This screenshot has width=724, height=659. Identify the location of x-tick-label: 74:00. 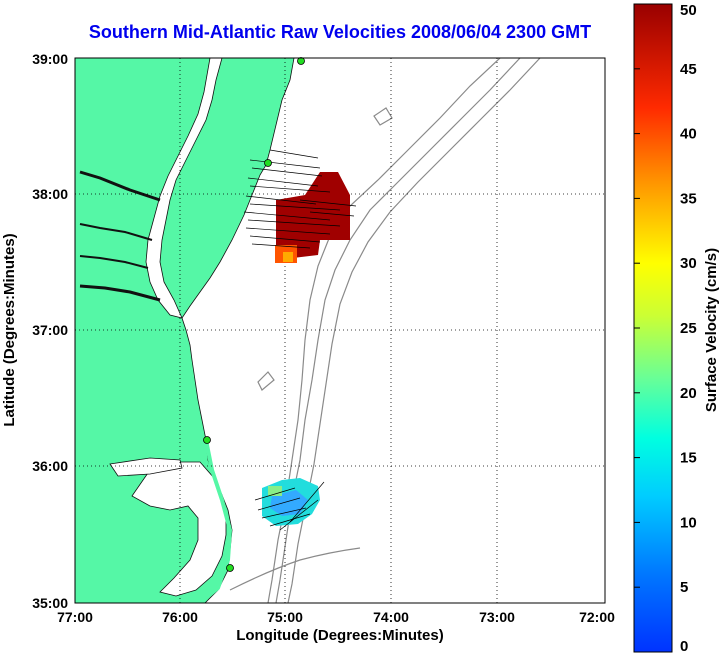
(391, 617).